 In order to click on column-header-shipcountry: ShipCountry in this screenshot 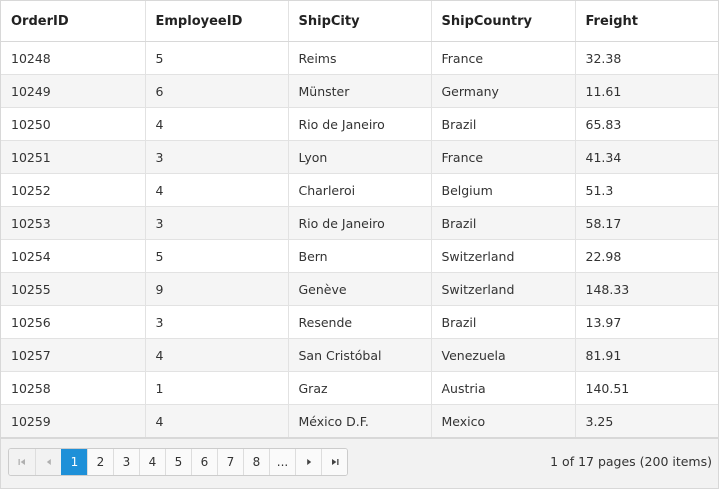, I will do `click(502, 21)`.